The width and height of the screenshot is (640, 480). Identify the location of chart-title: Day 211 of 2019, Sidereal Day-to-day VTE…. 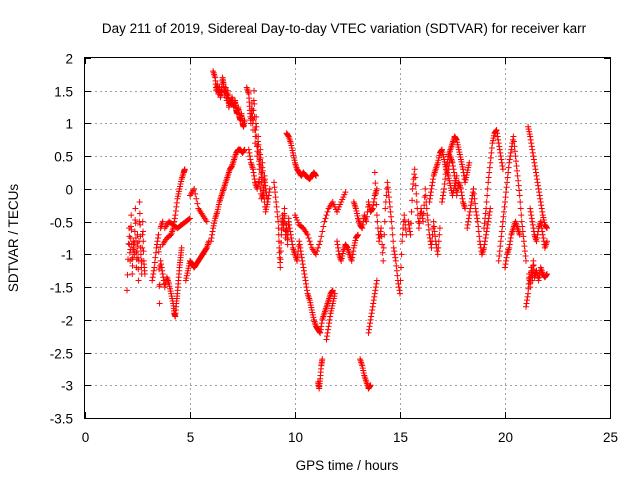
(344, 28).